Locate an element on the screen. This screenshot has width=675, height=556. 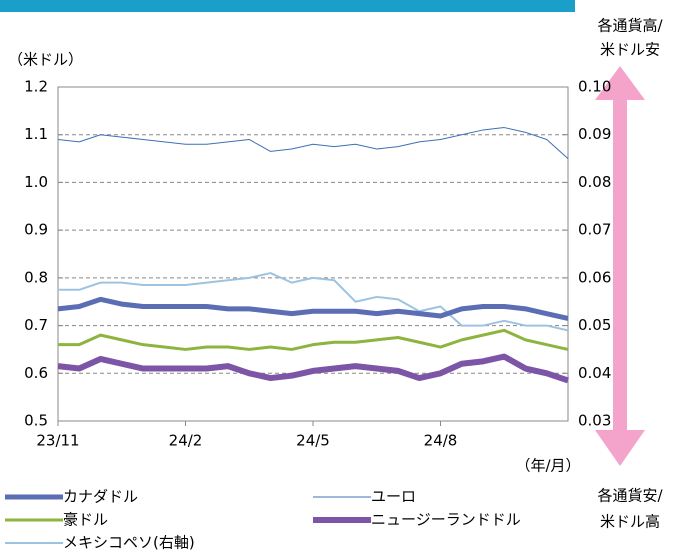
y-tick-label: 1.0 is located at coordinates (36, 182).